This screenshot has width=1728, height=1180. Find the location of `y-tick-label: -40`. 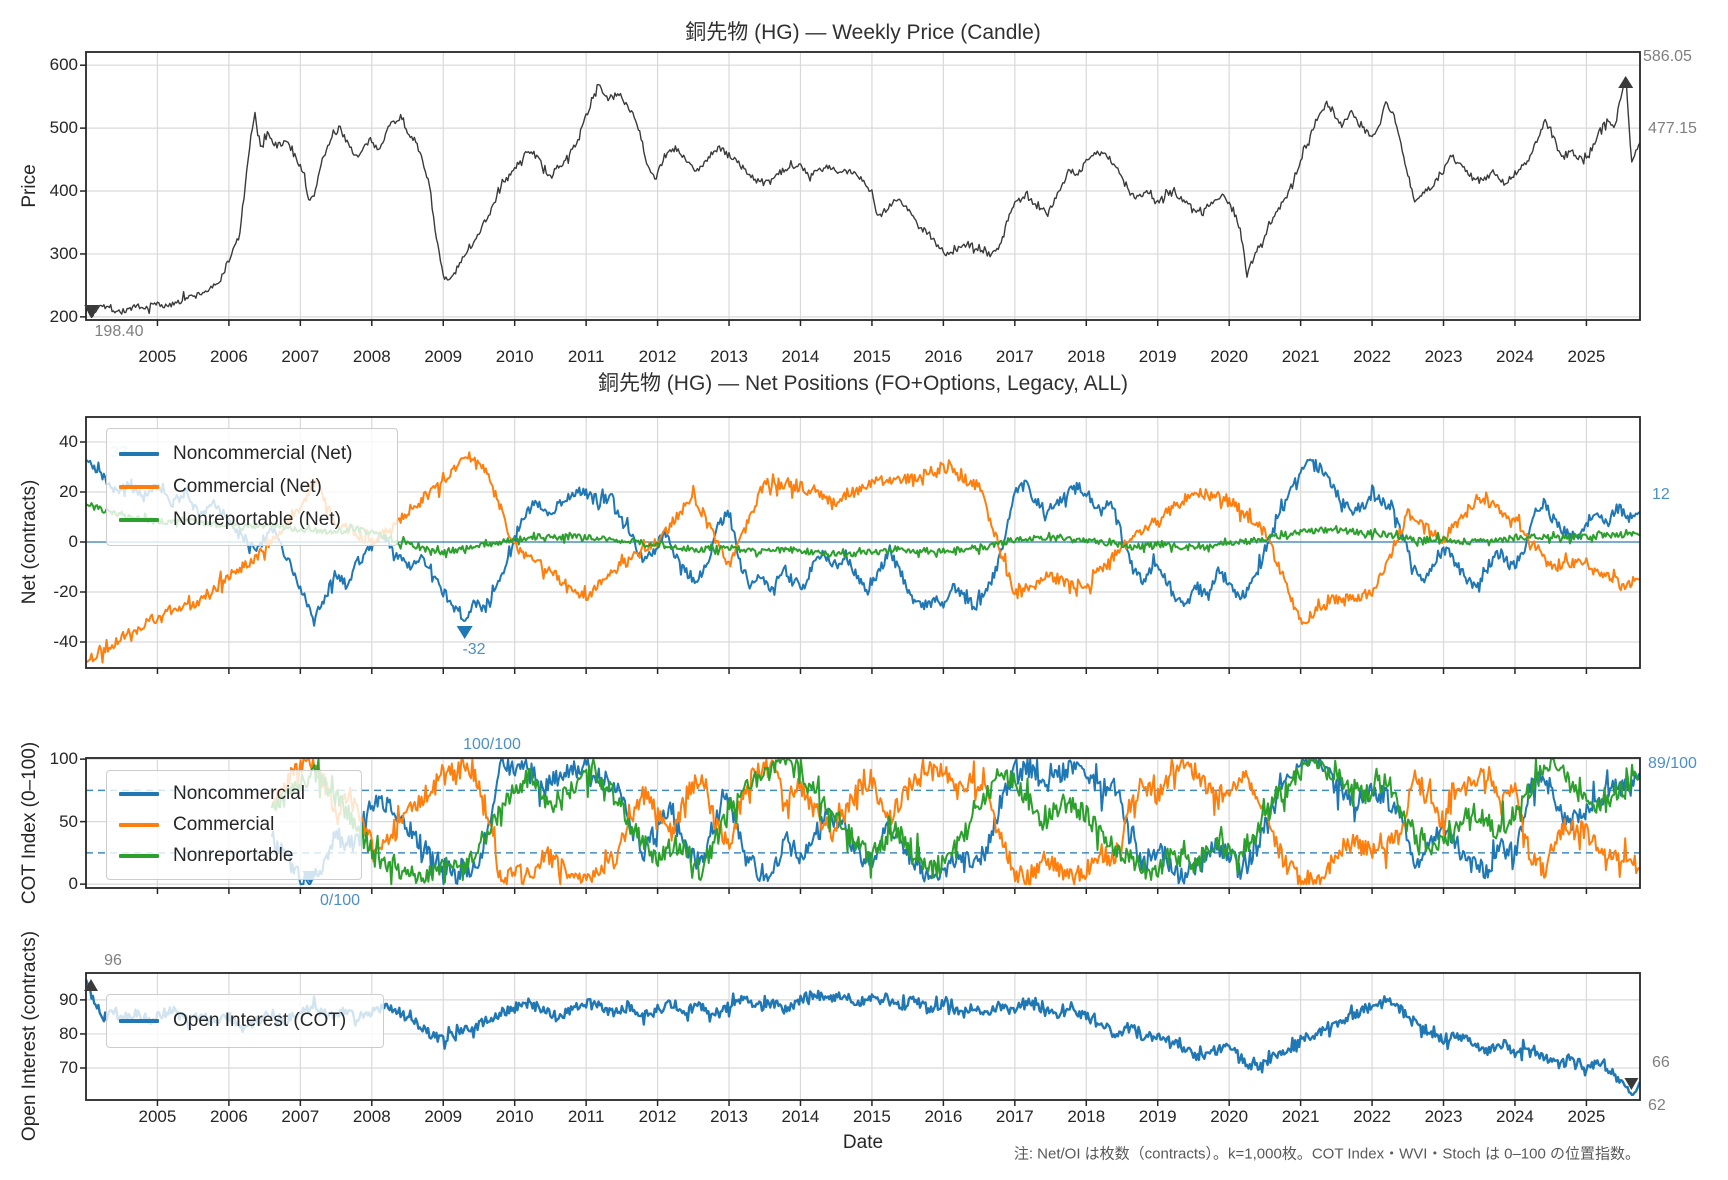

y-tick-label: -40 is located at coordinates (65, 641).